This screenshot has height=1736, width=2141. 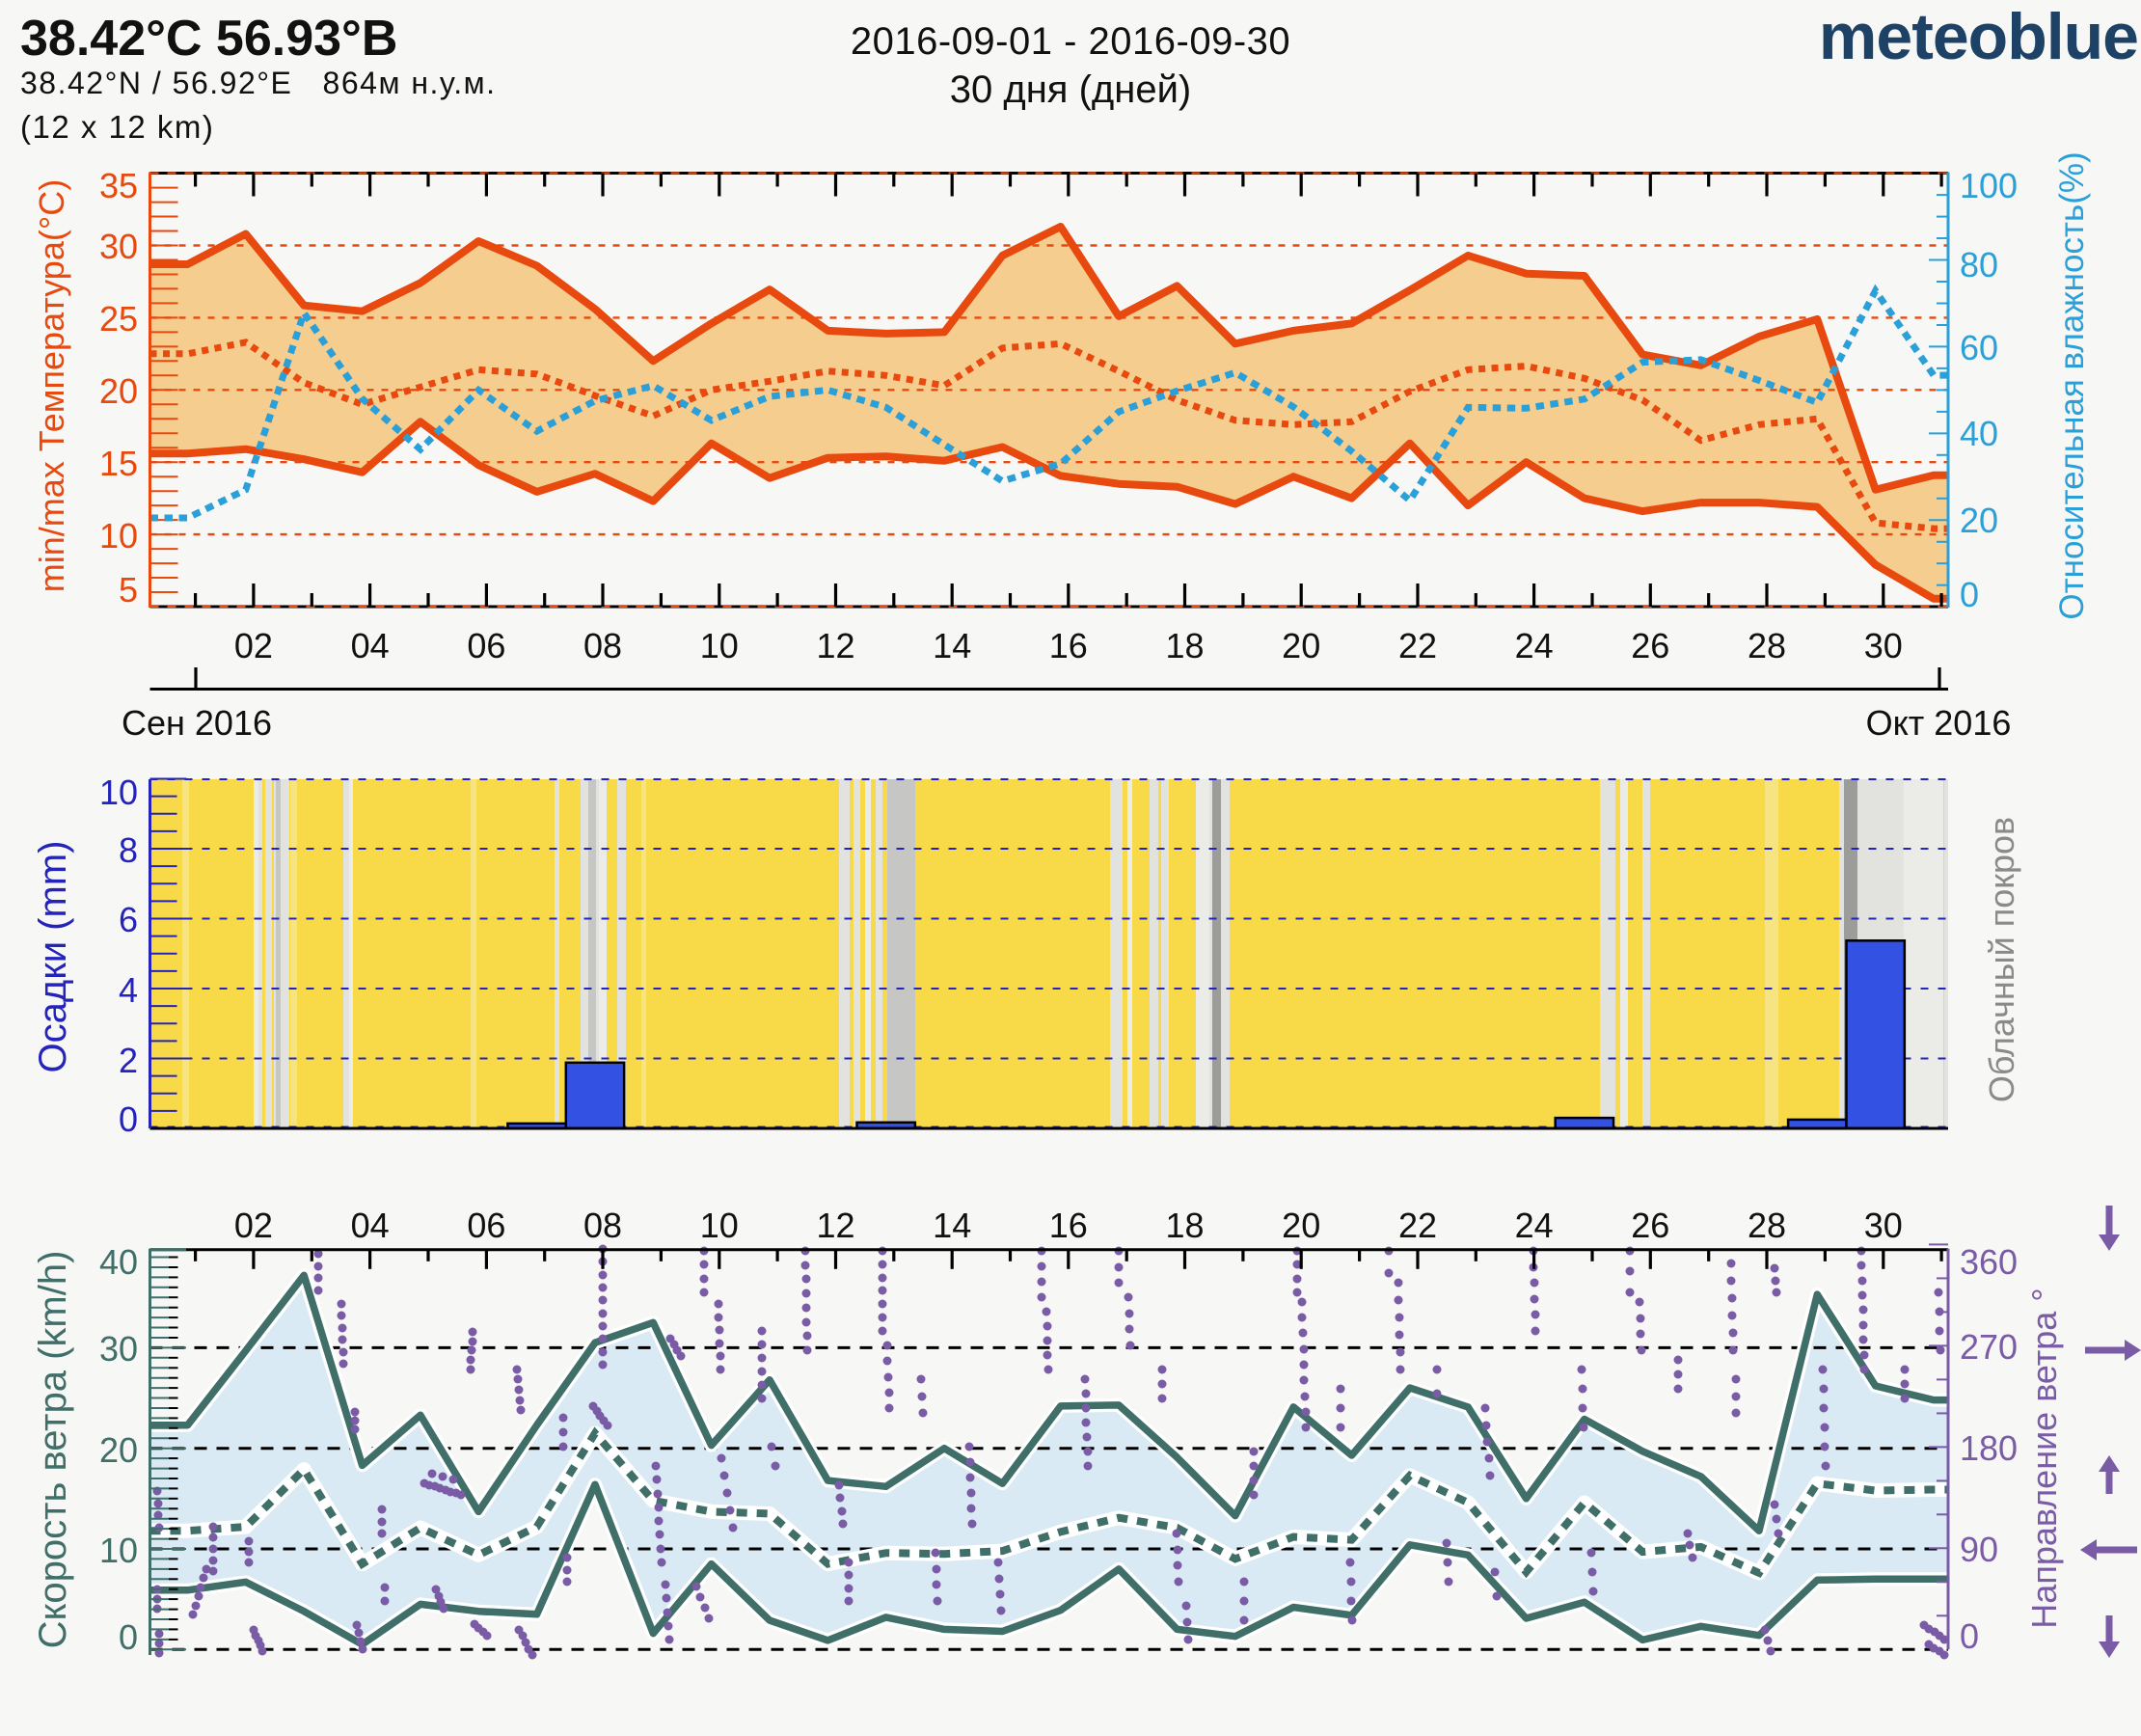 What do you see at coordinates (52, 386) in the screenshot?
I see `svg-text: min/max Температура(°C)` at bounding box center [52, 386].